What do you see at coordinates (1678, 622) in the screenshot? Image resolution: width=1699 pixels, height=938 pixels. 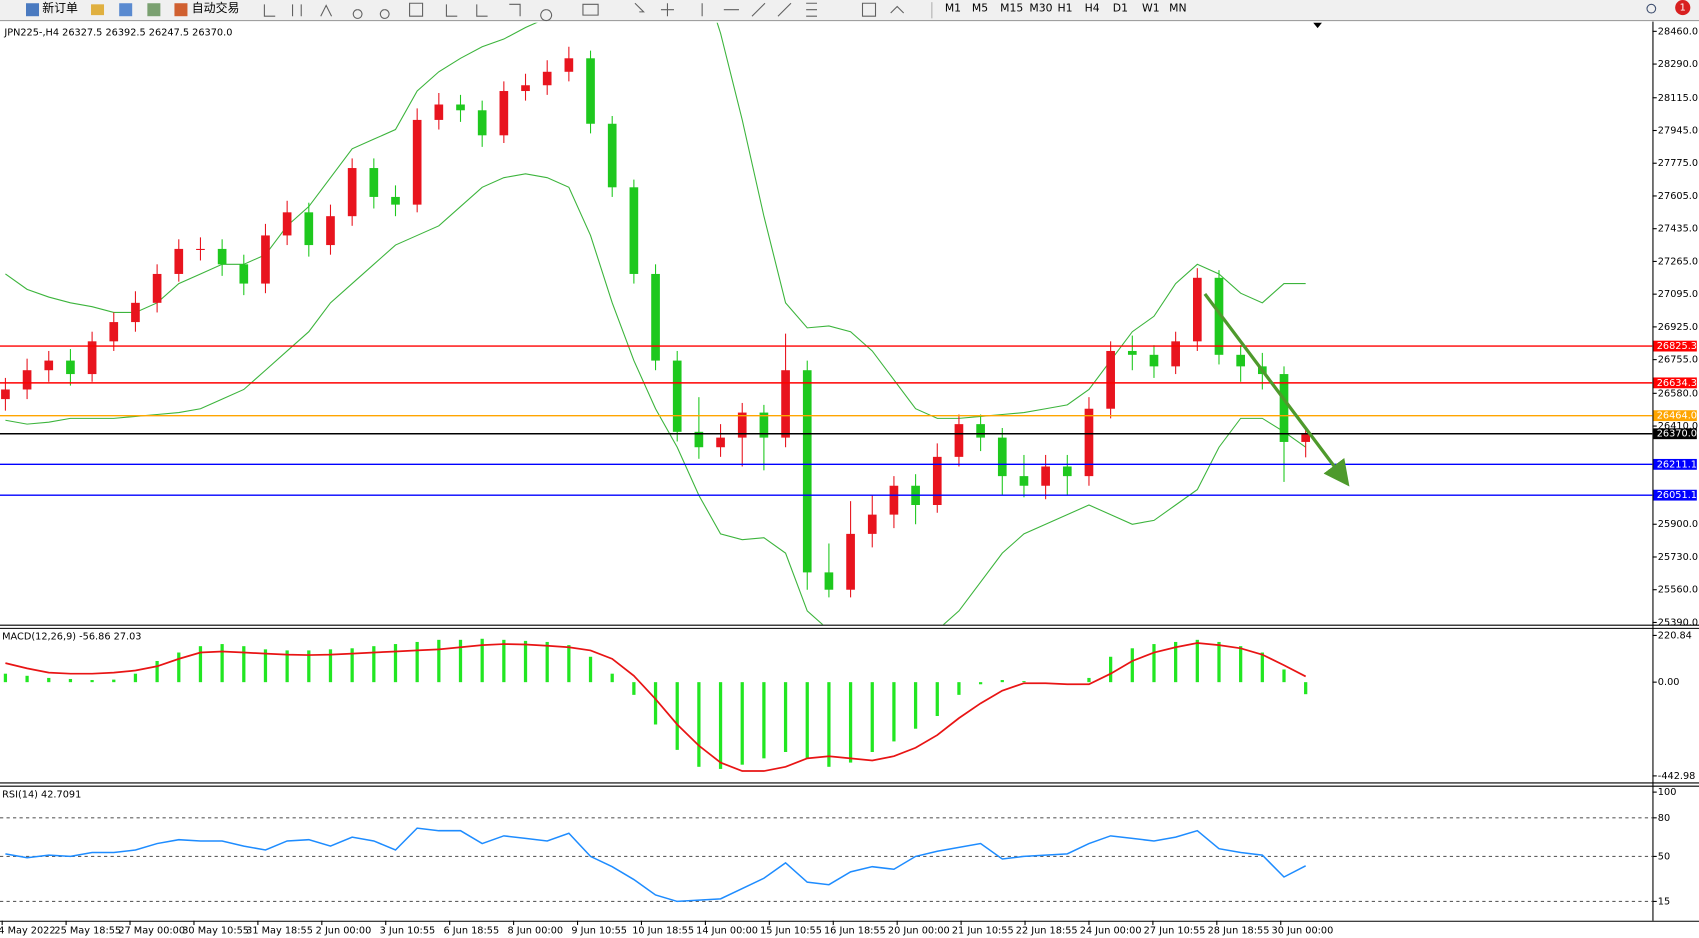 I see `y-tick-label: 25390.0` at bounding box center [1678, 622].